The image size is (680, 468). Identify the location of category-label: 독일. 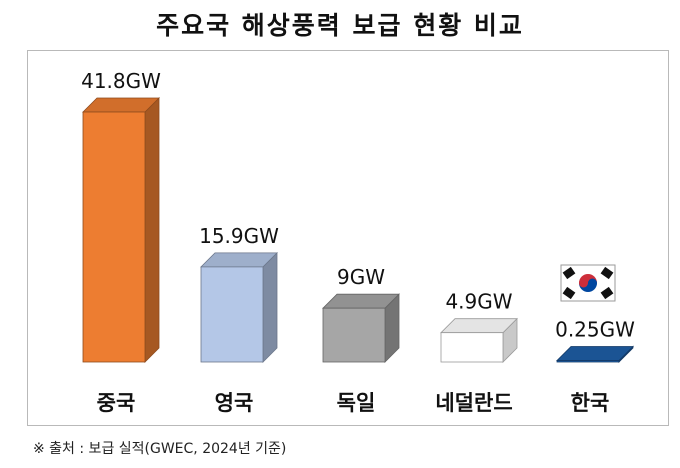
(356, 403).